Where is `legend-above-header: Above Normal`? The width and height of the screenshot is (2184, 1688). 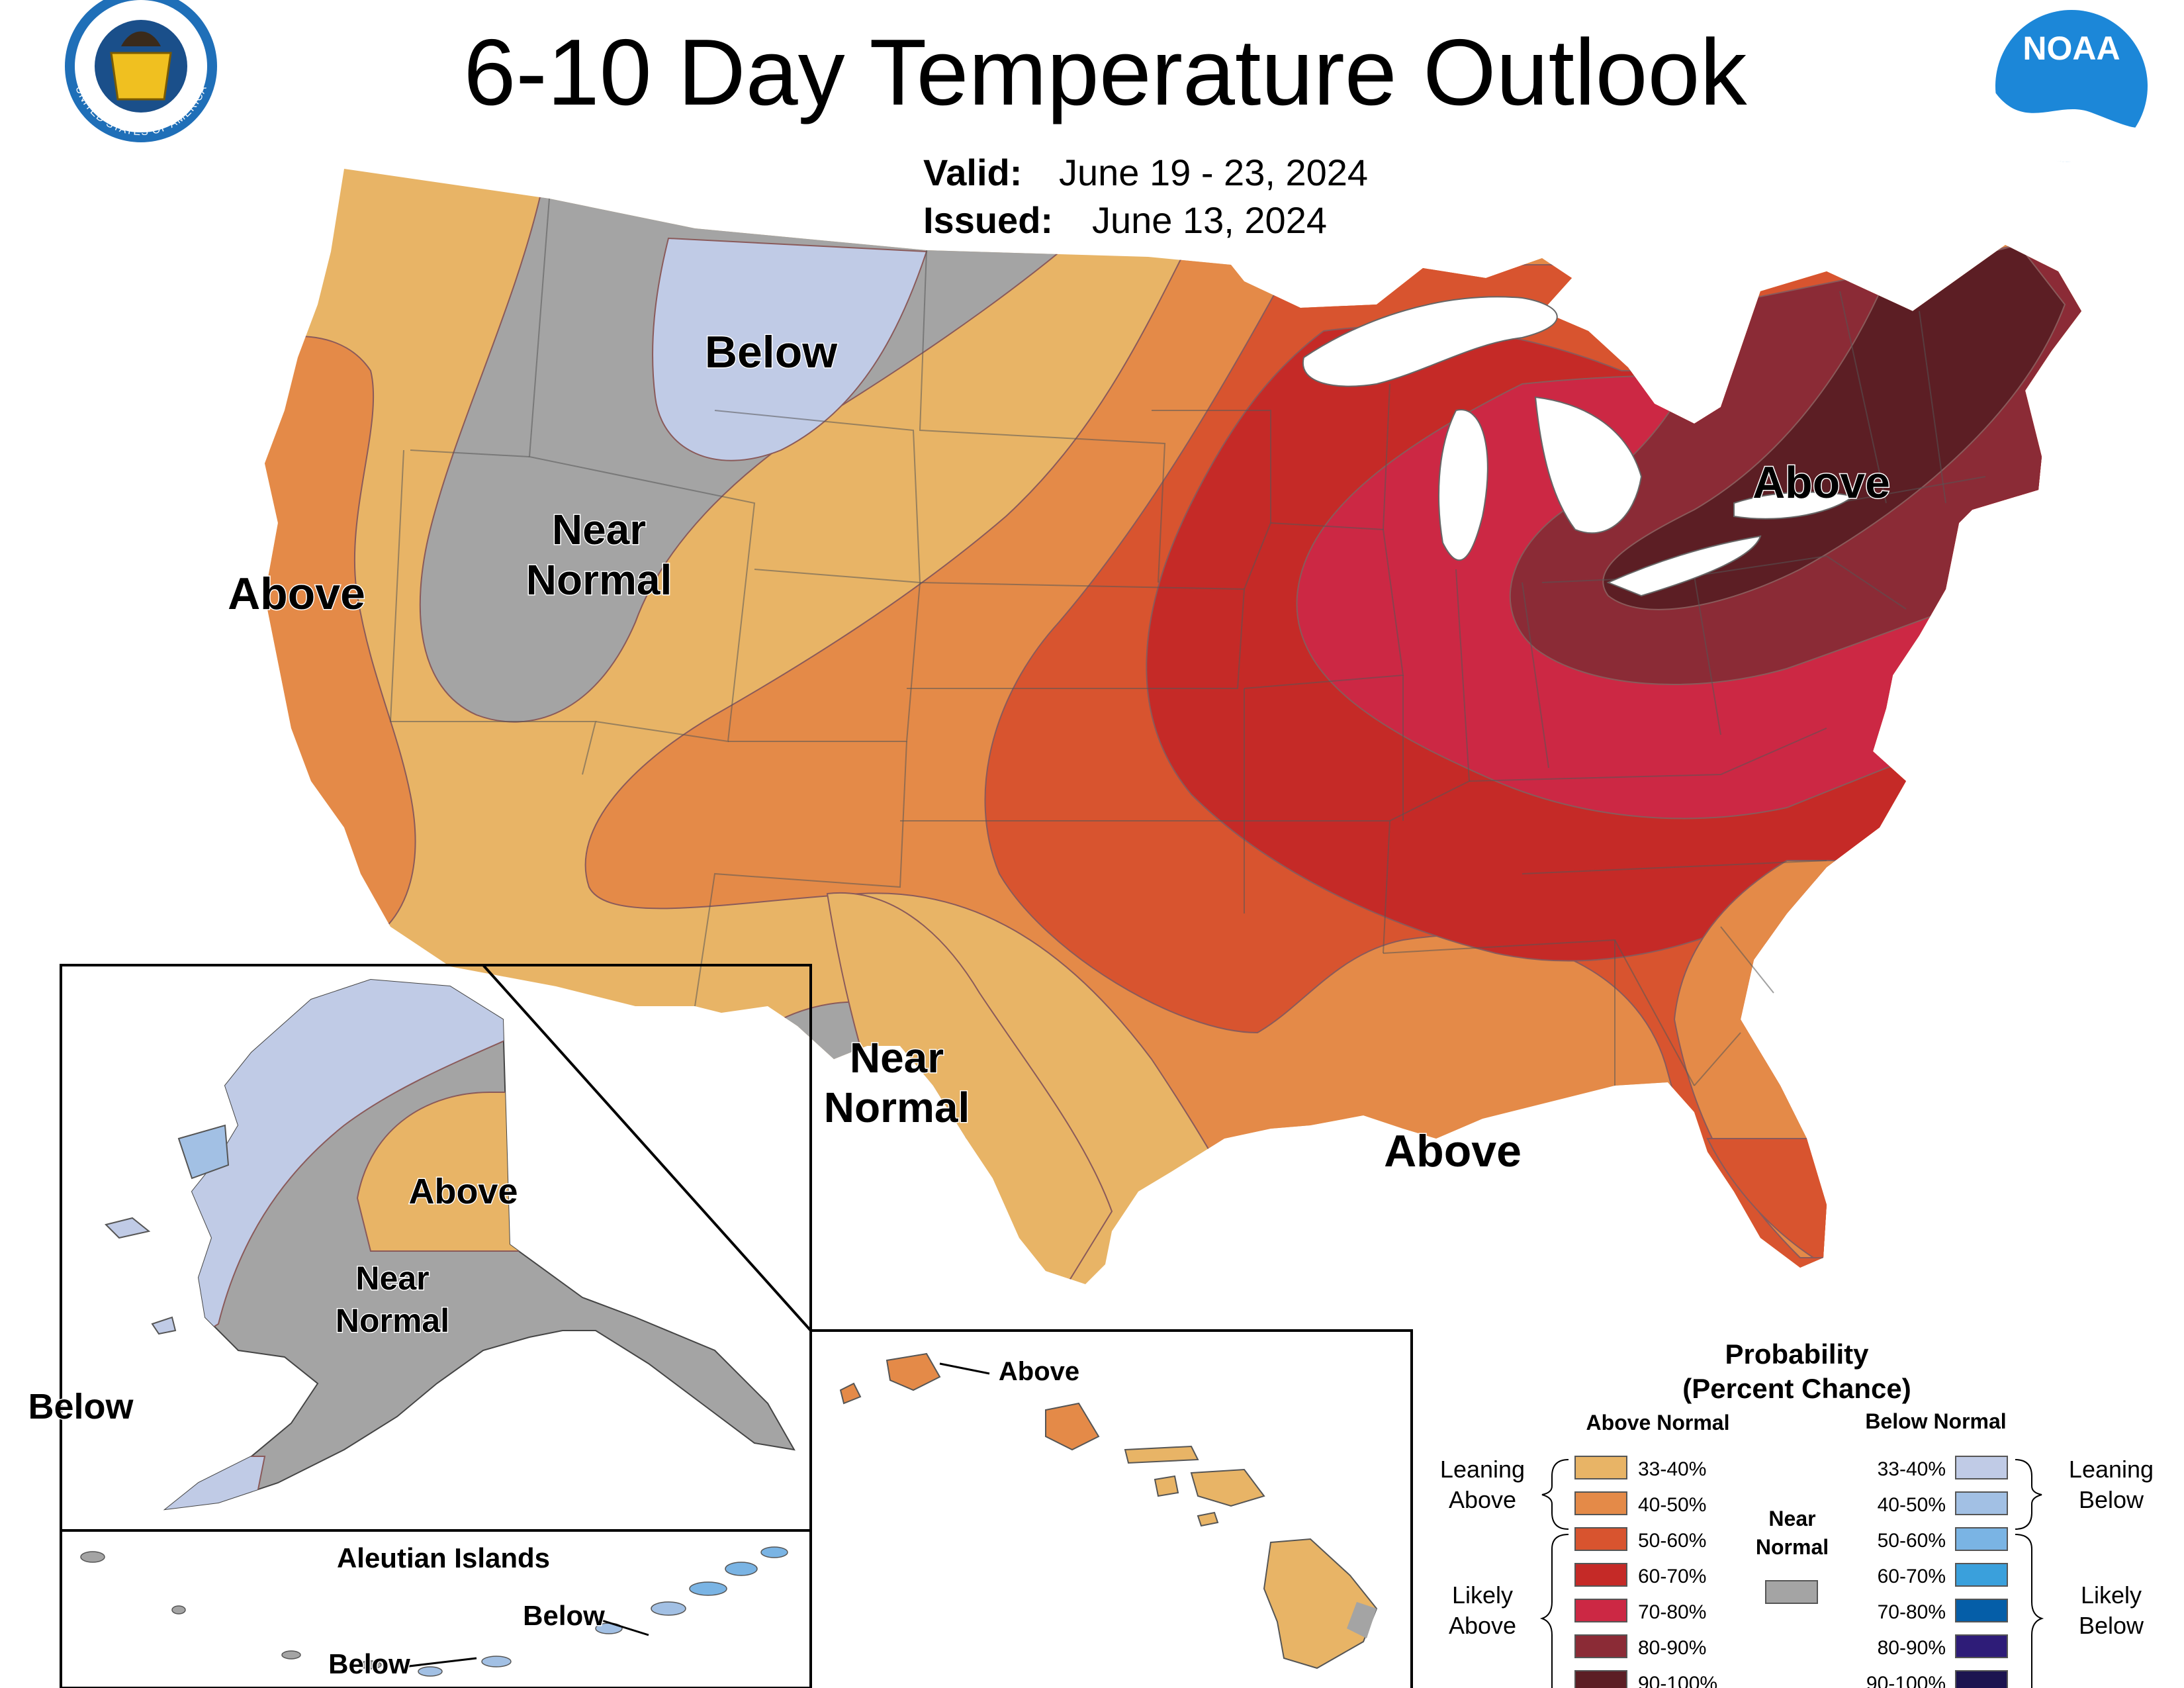 legend-above-header: Above Normal is located at coordinates (1658, 1422).